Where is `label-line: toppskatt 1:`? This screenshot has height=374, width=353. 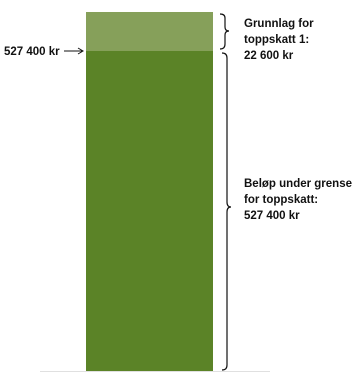
label-line: toppskatt 1: is located at coordinates (277, 40).